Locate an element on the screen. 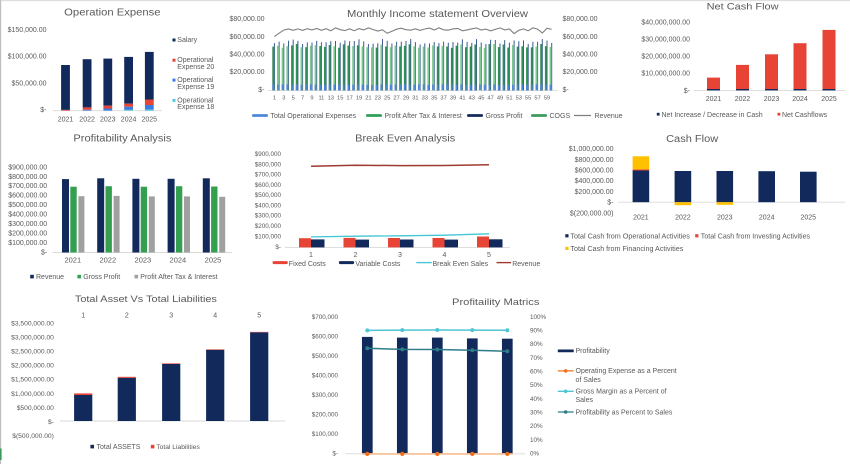  svg-text: Gross Margin as a Percent of is located at coordinates (621, 392).